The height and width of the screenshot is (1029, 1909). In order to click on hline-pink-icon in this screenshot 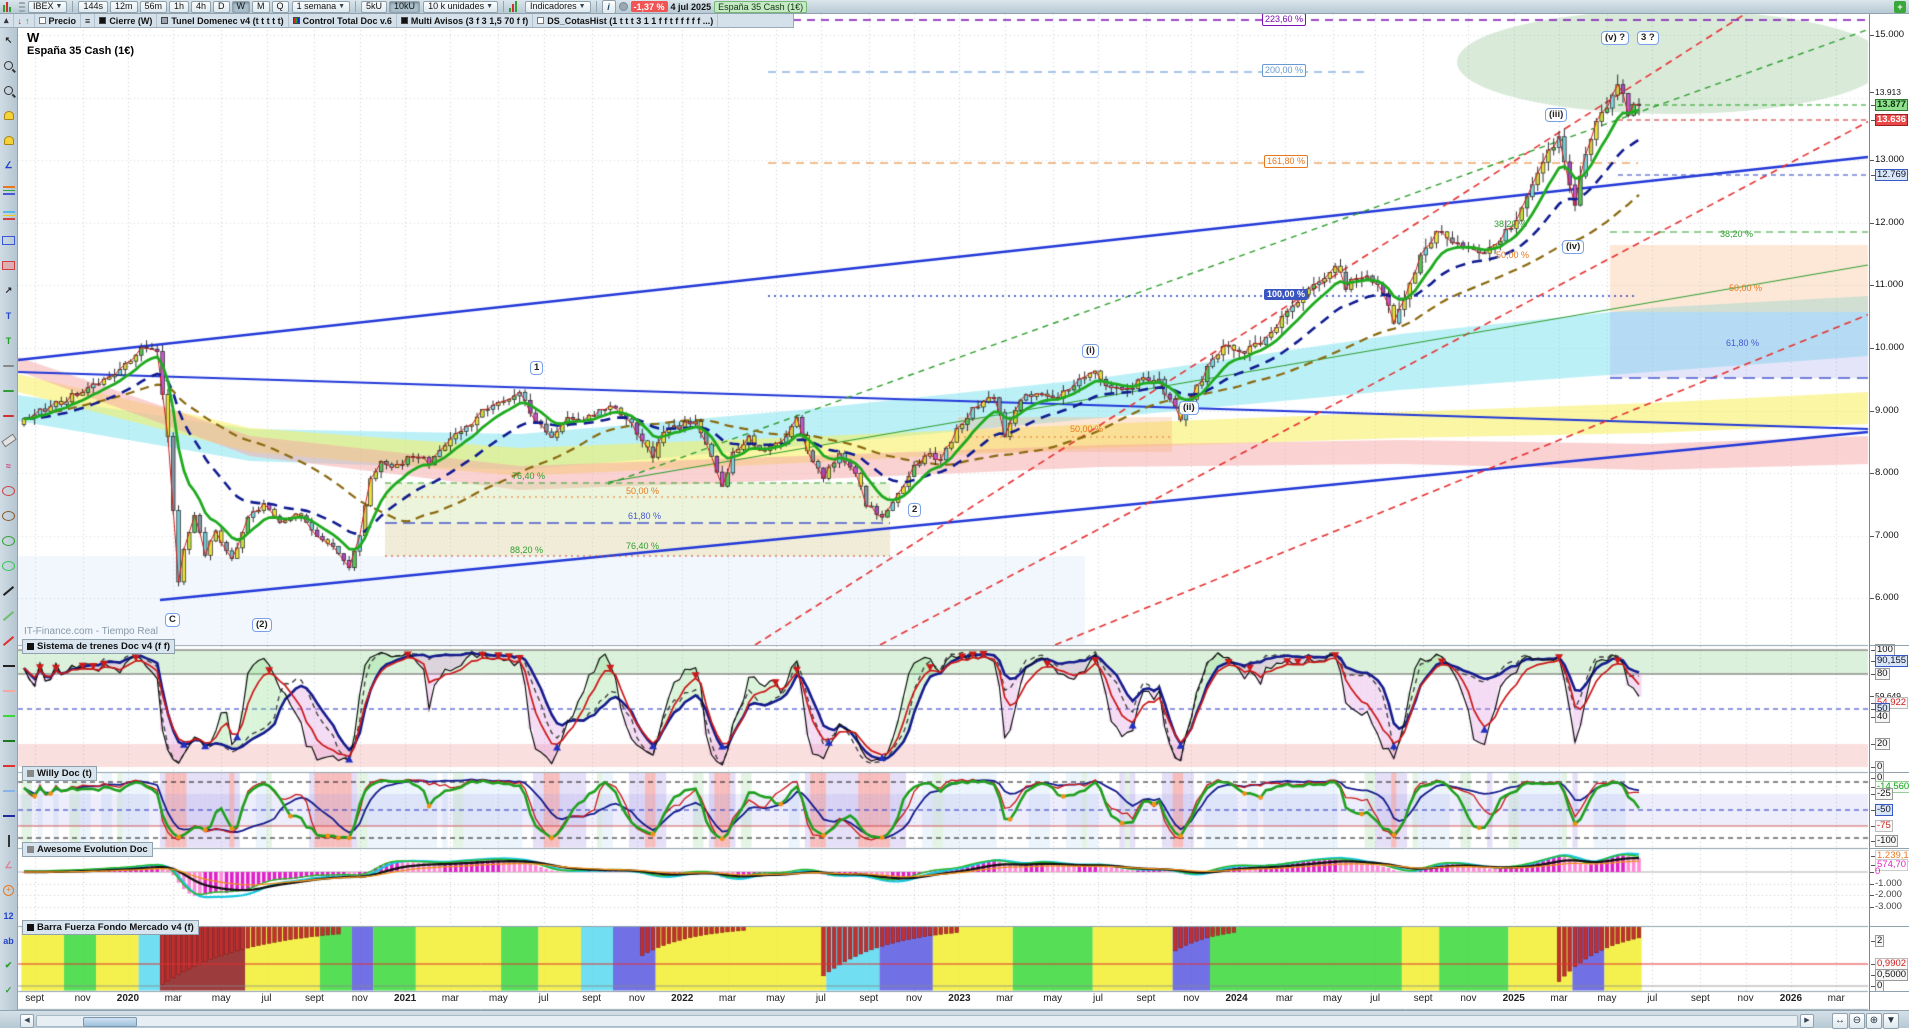, I will do `click(9, 690)`.